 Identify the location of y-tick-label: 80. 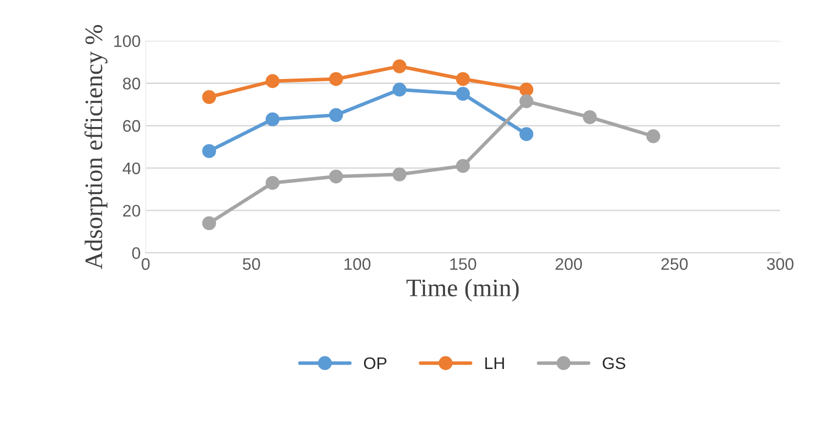
(131, 84).